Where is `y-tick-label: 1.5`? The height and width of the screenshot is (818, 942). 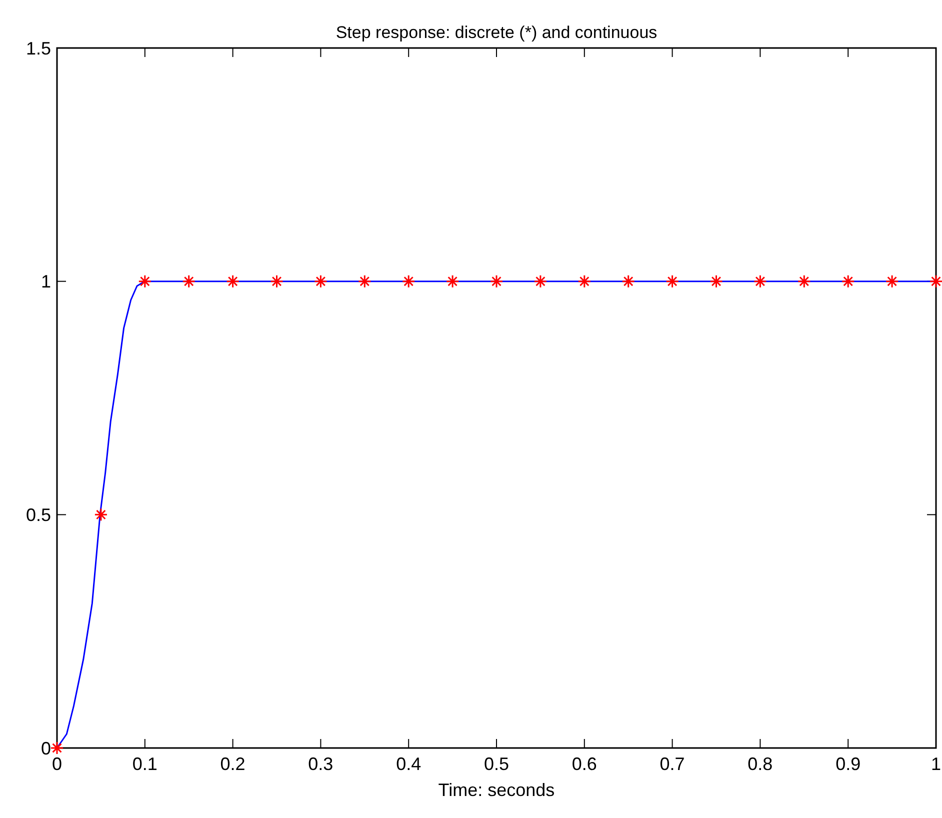
y-tick-label: 1.5 is located at coordinates (38, 48).